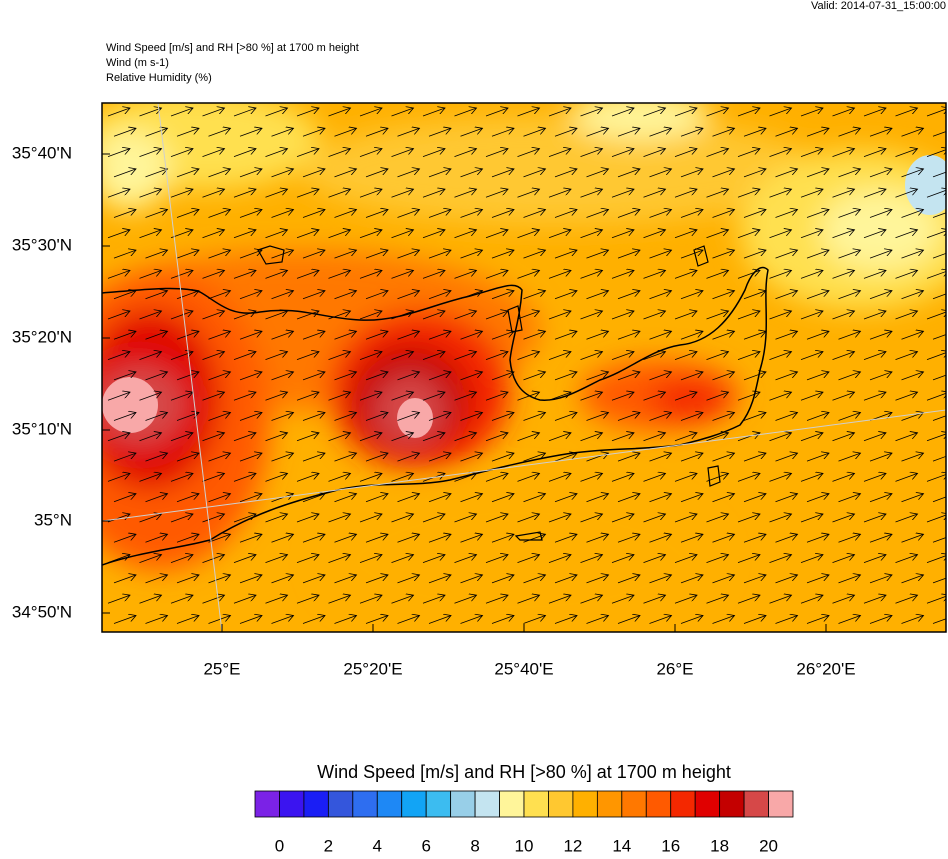 Image resolution: width=948 pixels, height=859 pixels. I want to click on lon-label: 25°20'E, so click(372, 668).